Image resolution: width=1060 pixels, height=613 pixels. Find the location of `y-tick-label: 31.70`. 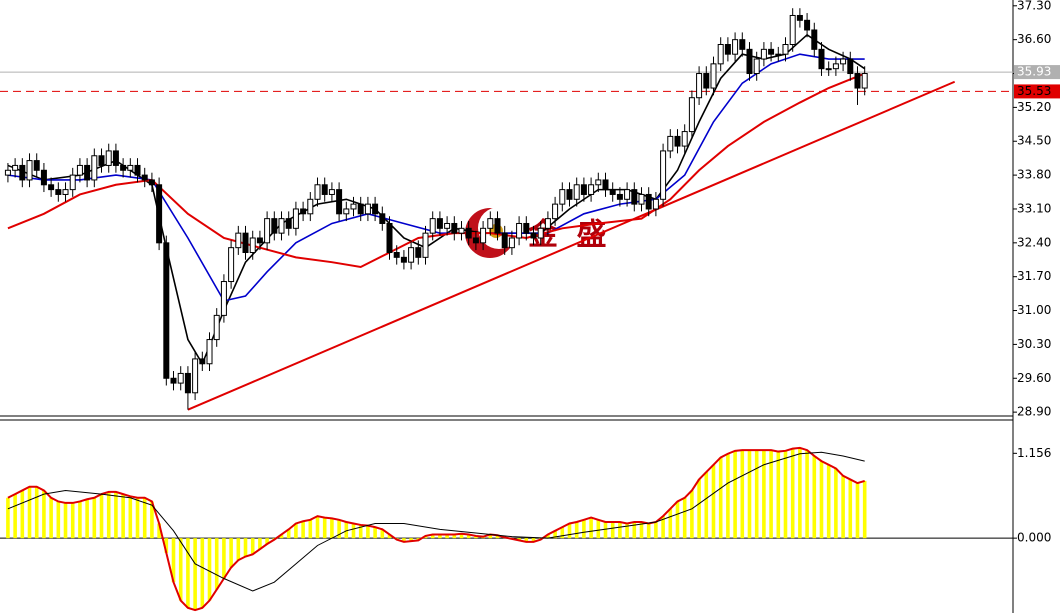

y-tick-label: 31.70 is located at coordinates (1034, 276).